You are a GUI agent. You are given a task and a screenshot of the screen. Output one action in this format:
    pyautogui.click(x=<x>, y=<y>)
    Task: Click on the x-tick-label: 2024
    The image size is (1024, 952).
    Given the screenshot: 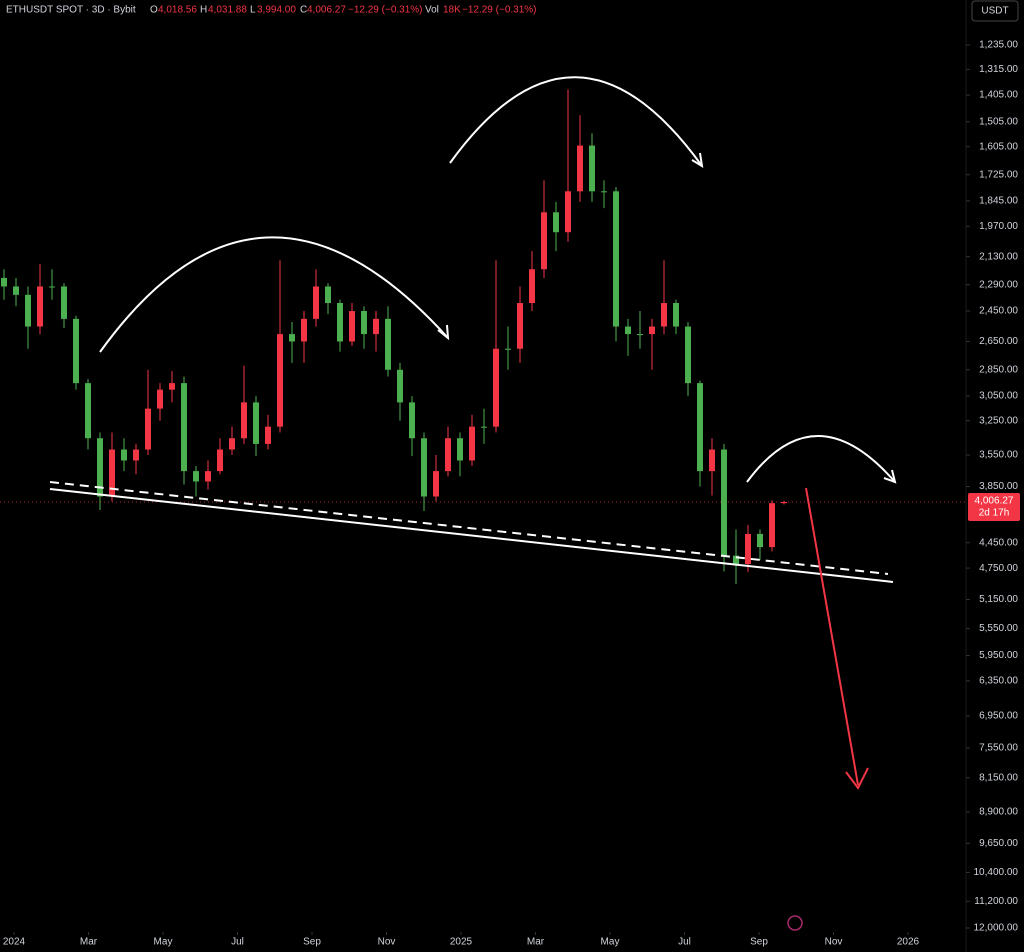 What is the action you would take?
    pyautogui.click(x=14, y=942)
    